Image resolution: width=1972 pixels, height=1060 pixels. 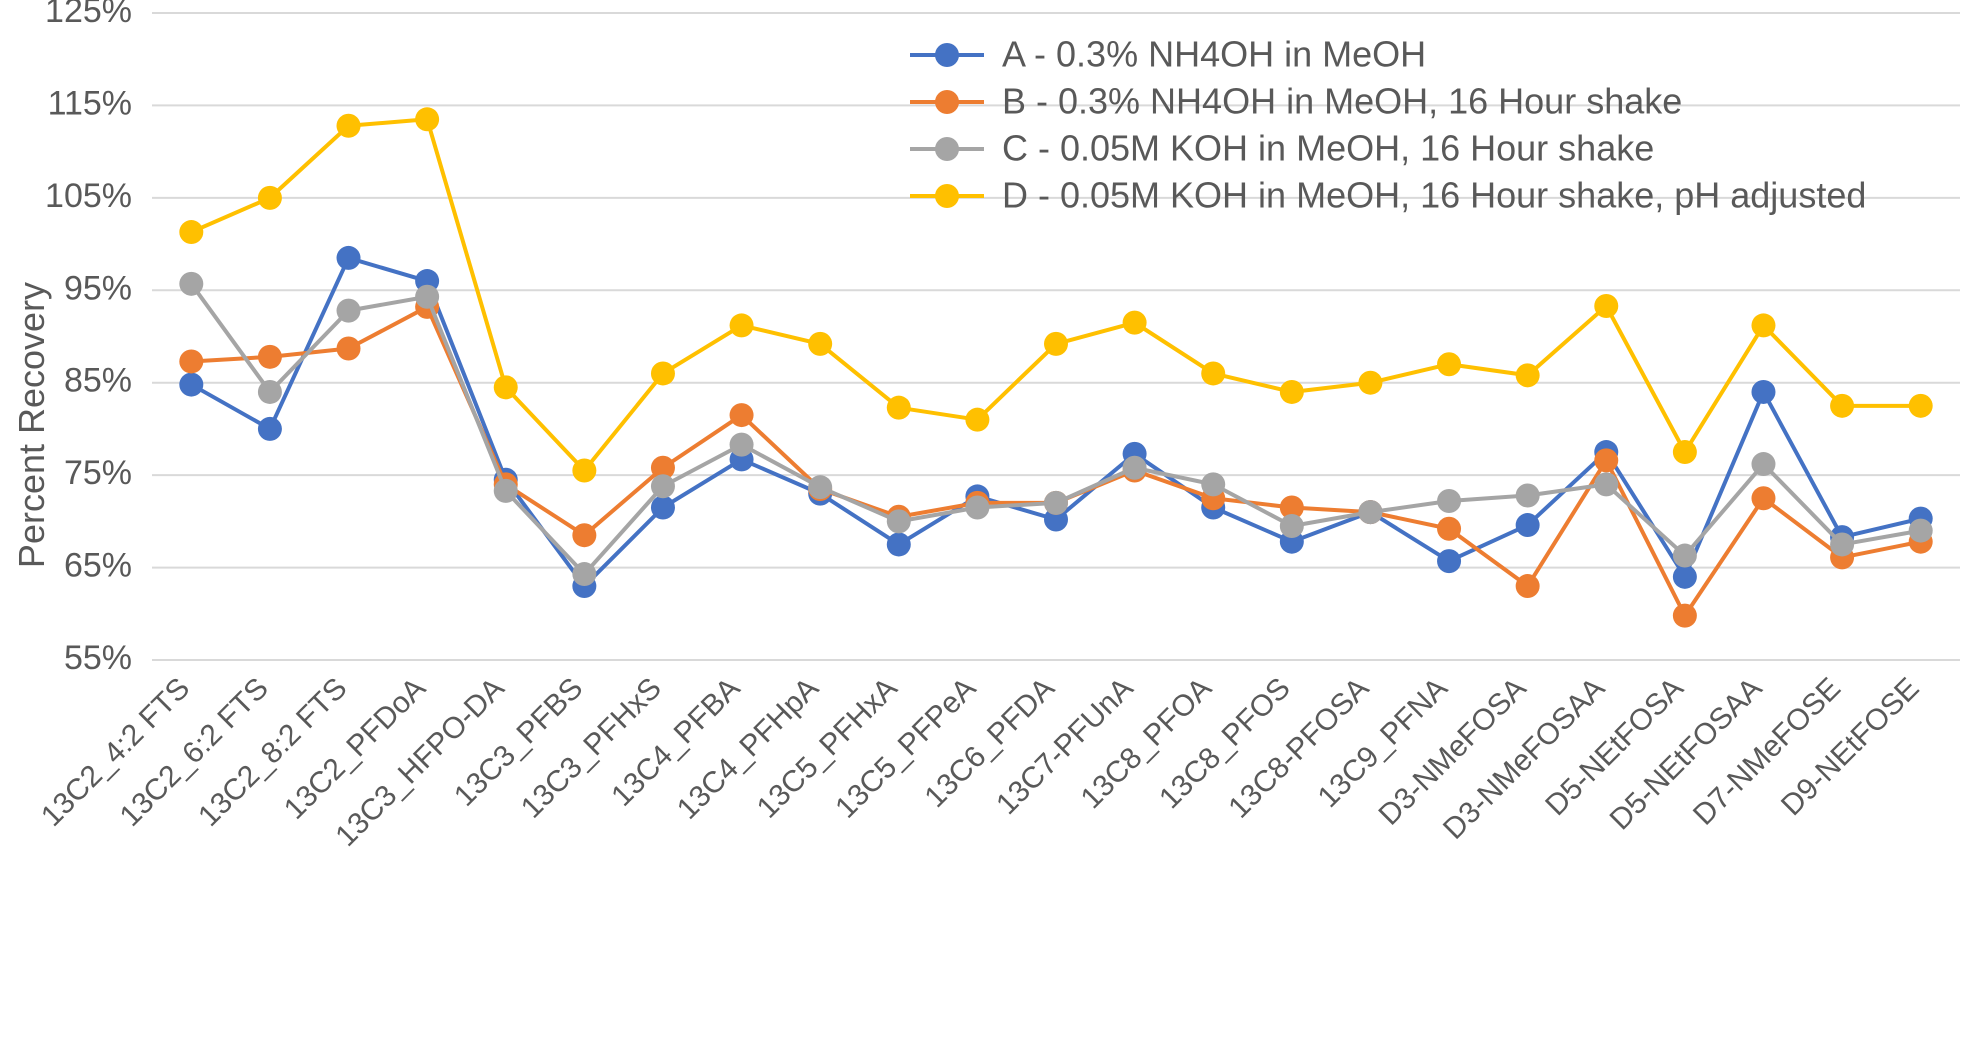 What do you see at coordinates (88, 338) in the screenshot?
I see `y-axis-tick-labels: 55% 65% 75% 85% 95% 105% 115% 125%` at bounding box center [88, 338].